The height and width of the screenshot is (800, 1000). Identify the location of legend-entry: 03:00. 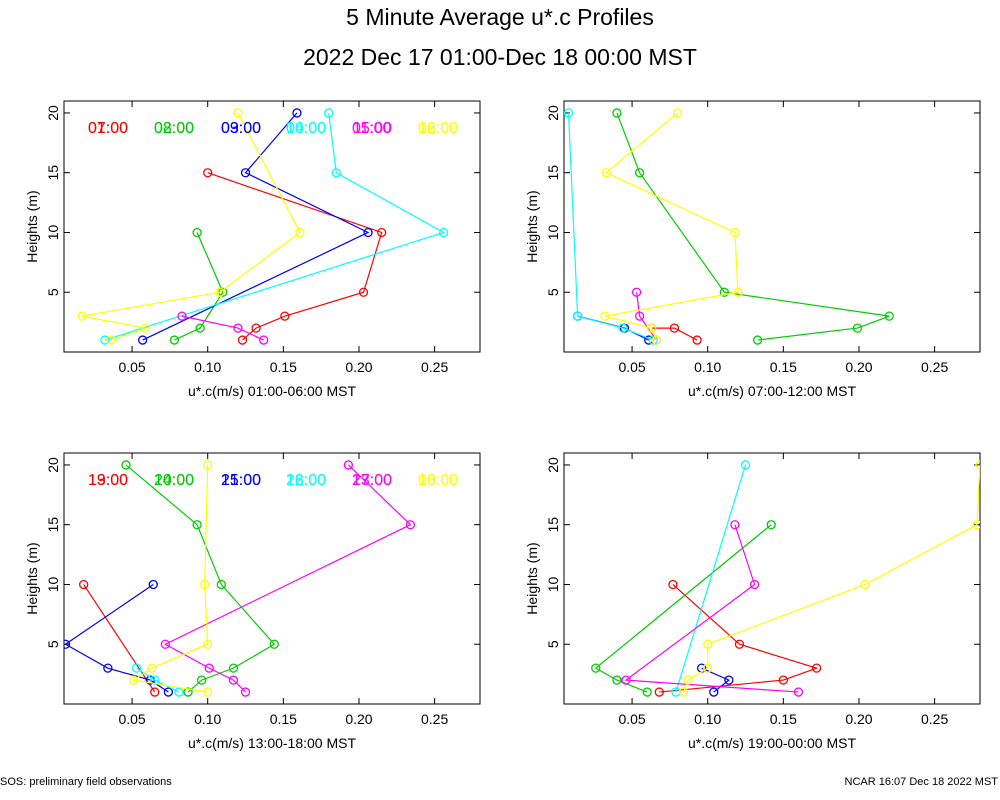
(241, 128).